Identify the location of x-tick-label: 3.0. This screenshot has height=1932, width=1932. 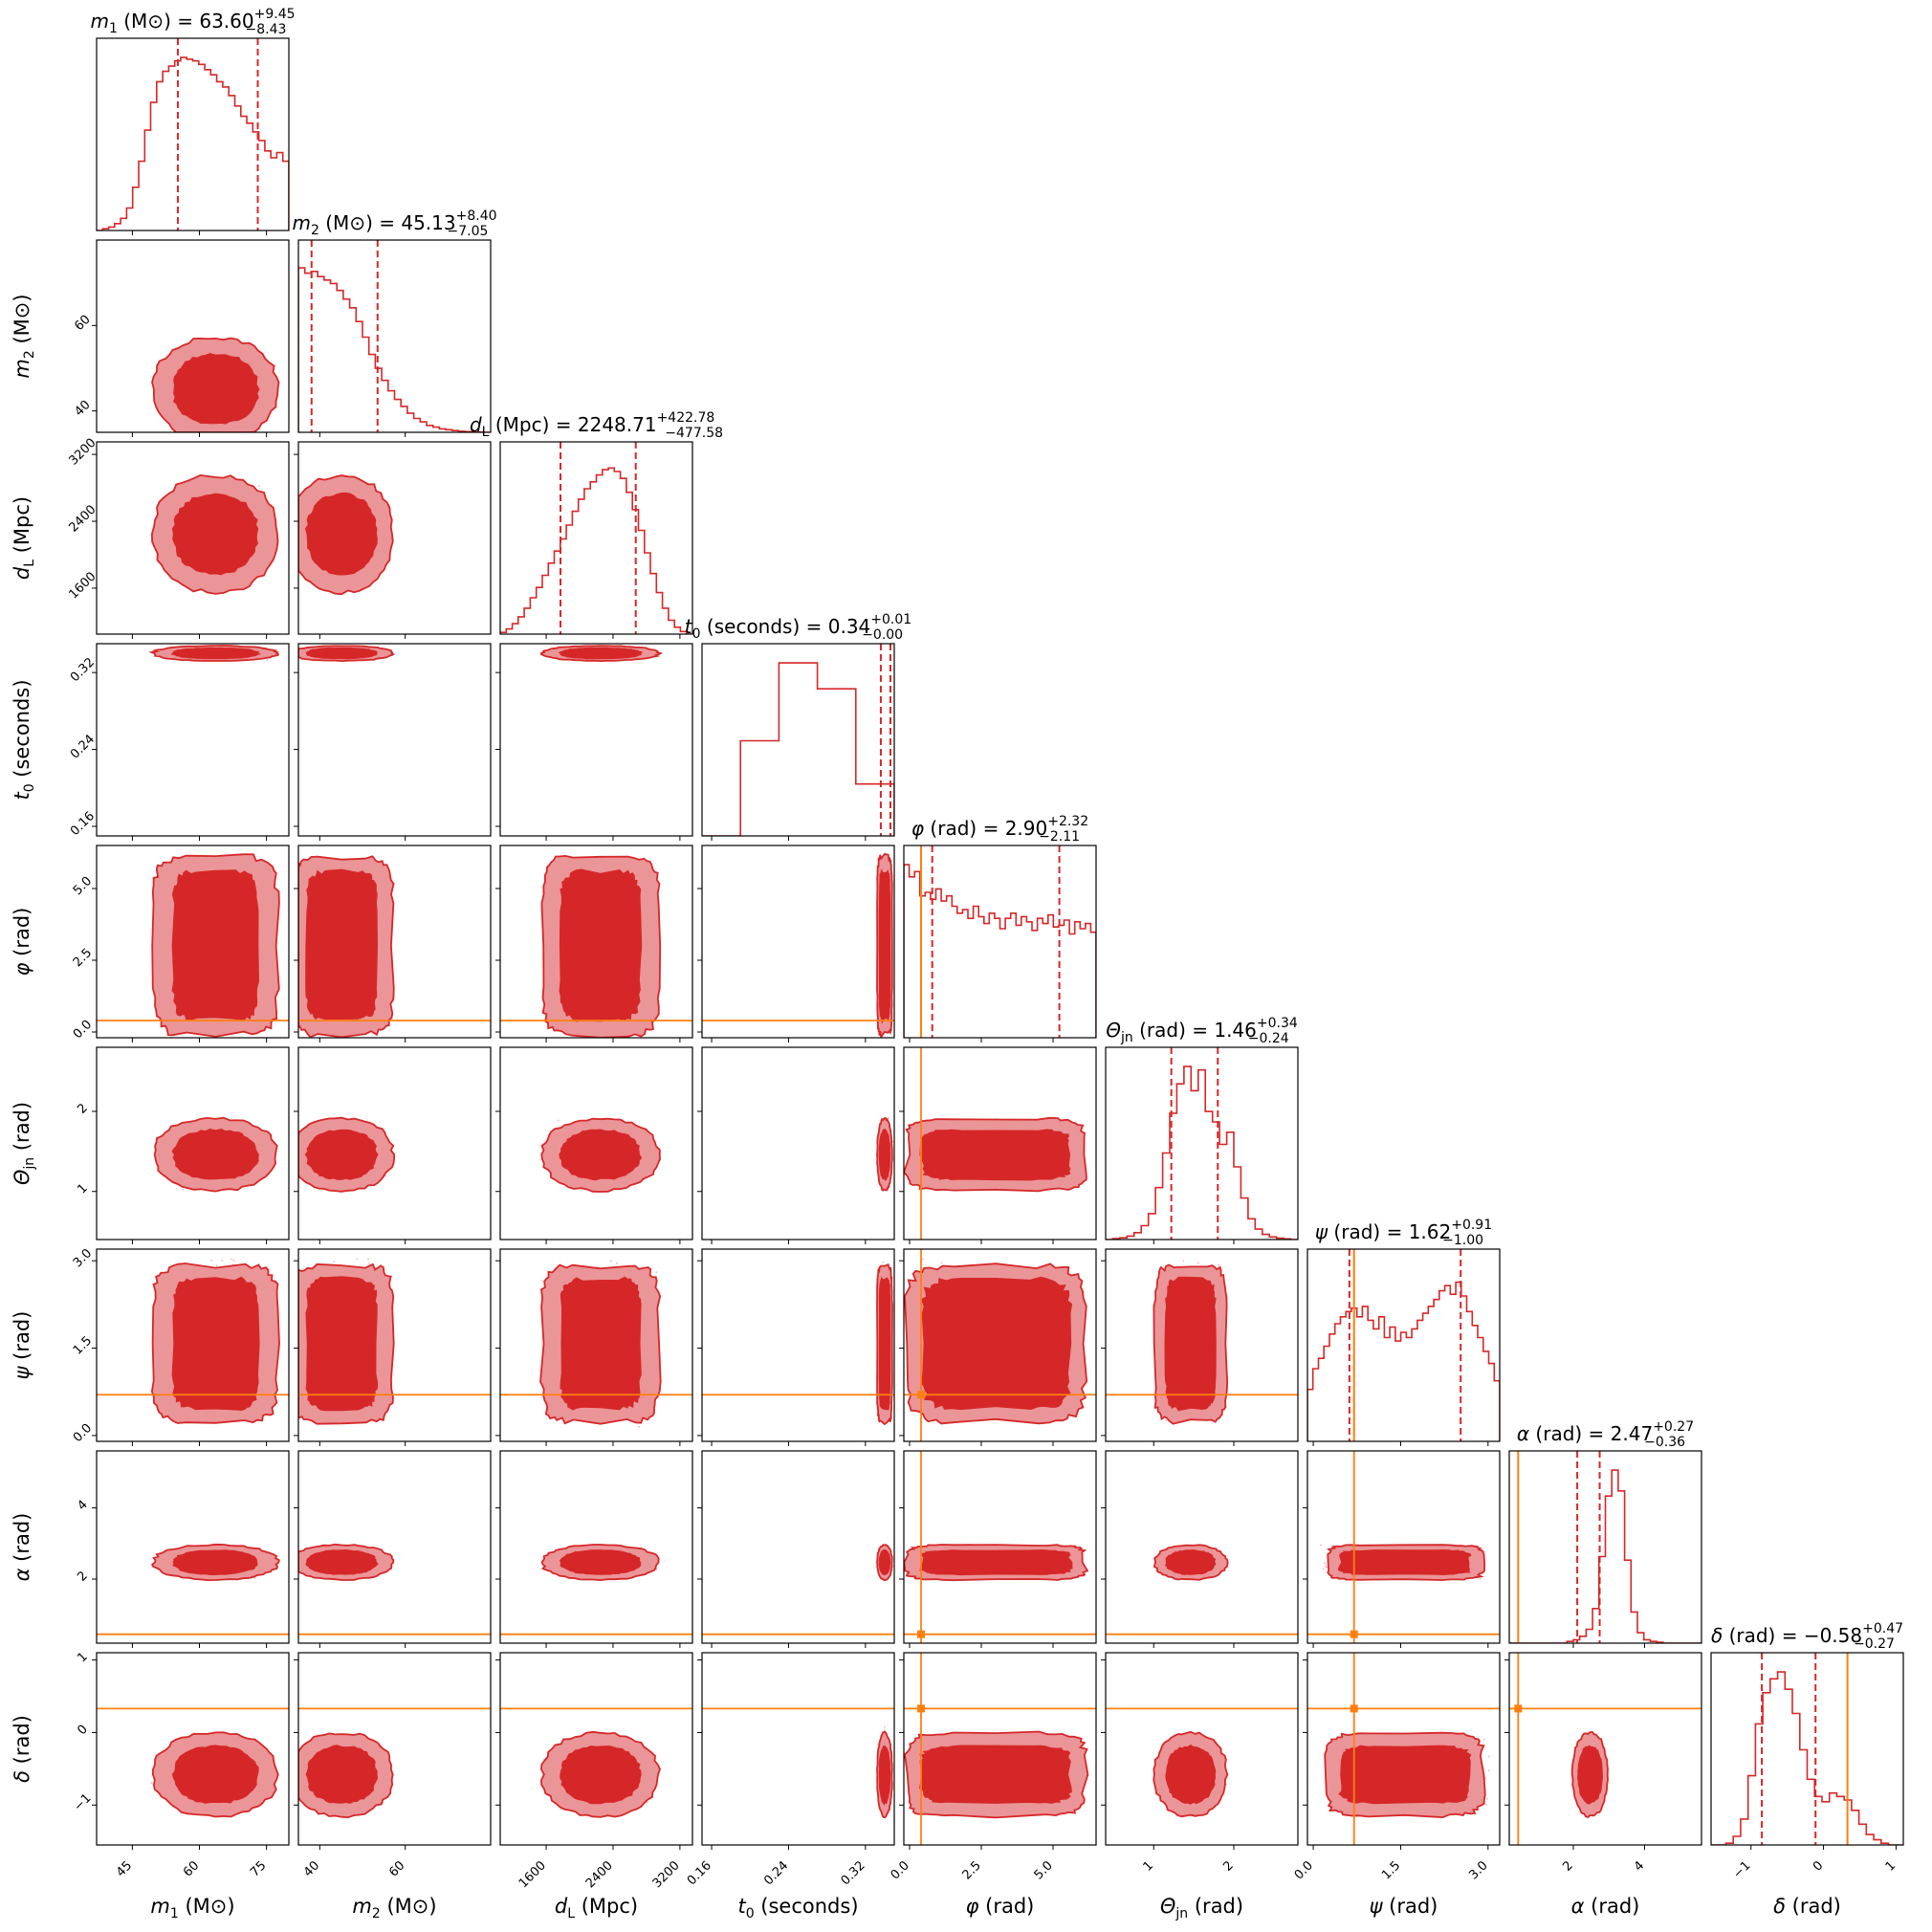
(1478, 1870).